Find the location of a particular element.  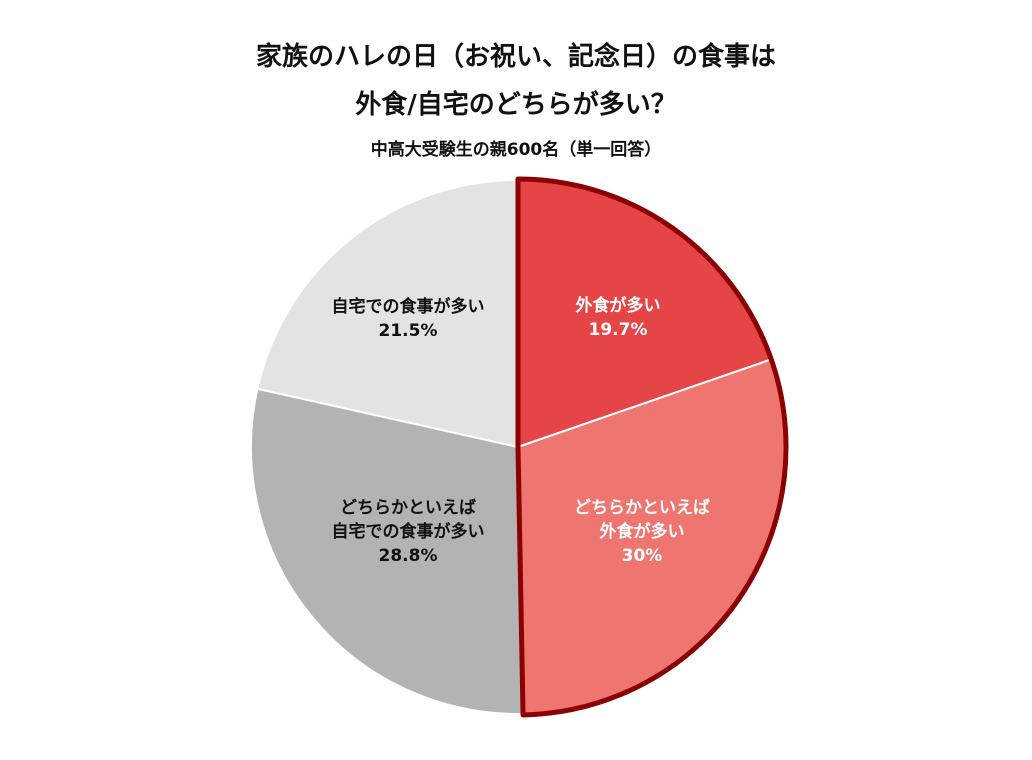

chart-title-line2: 外食/自宅のどちらが多い？ is located at coordinates (516, 105).